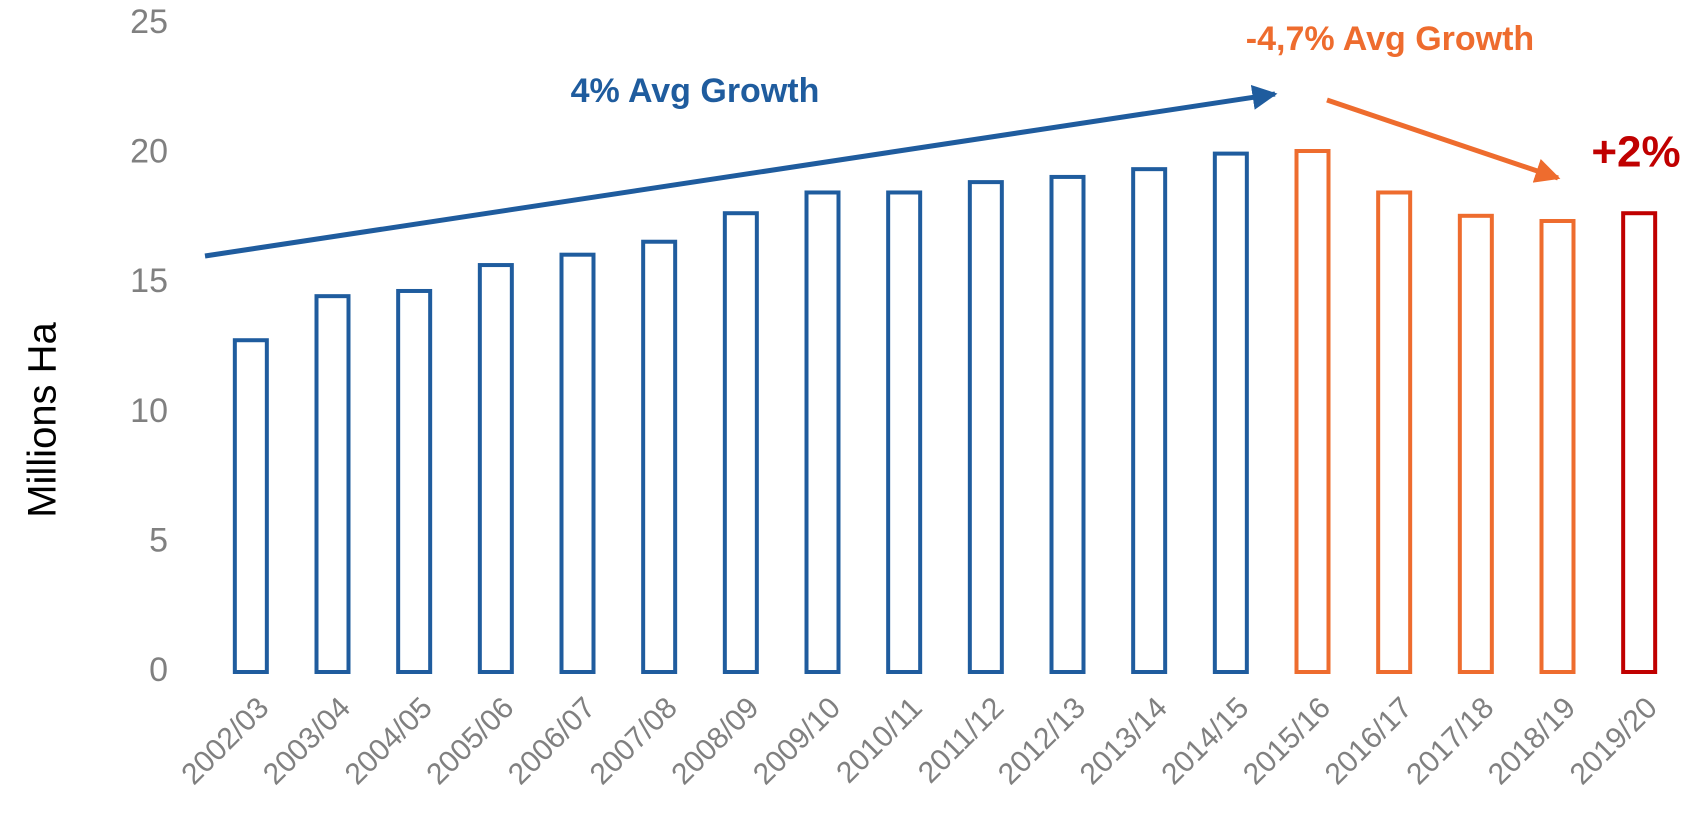 This screenshot has height=833, width=1693. Describe the element at coordinates (552, 741) in the screenshot. I see `x-tick-label: 2006/07` at that location.